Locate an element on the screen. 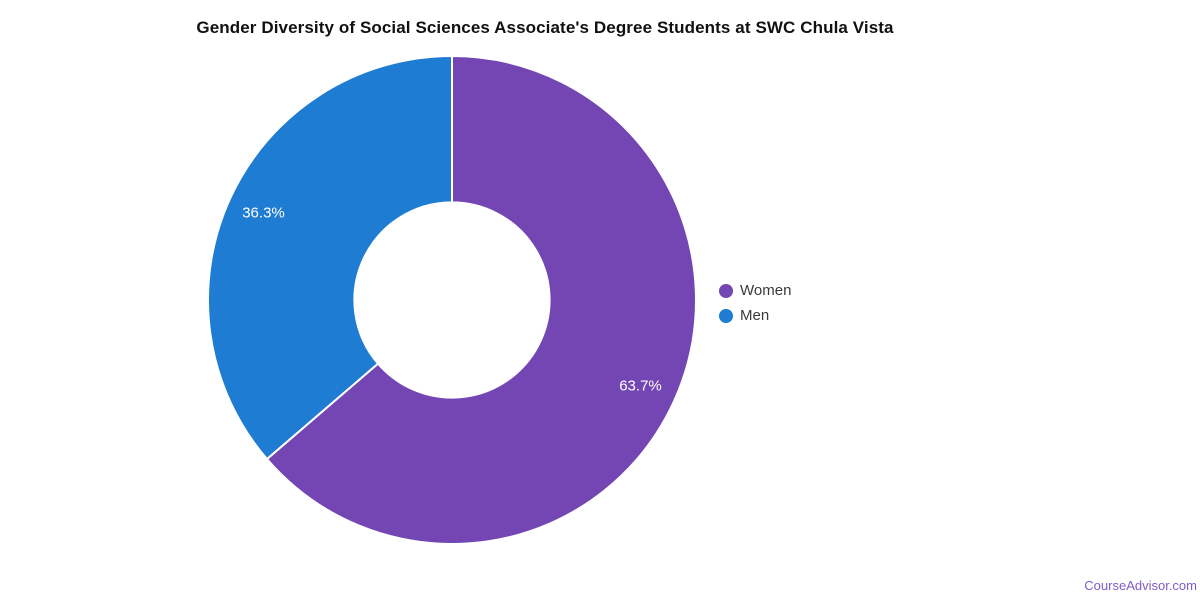 This screenshot has height=600, width=1200. legend: Women Men is located at coordinates (755, 303).